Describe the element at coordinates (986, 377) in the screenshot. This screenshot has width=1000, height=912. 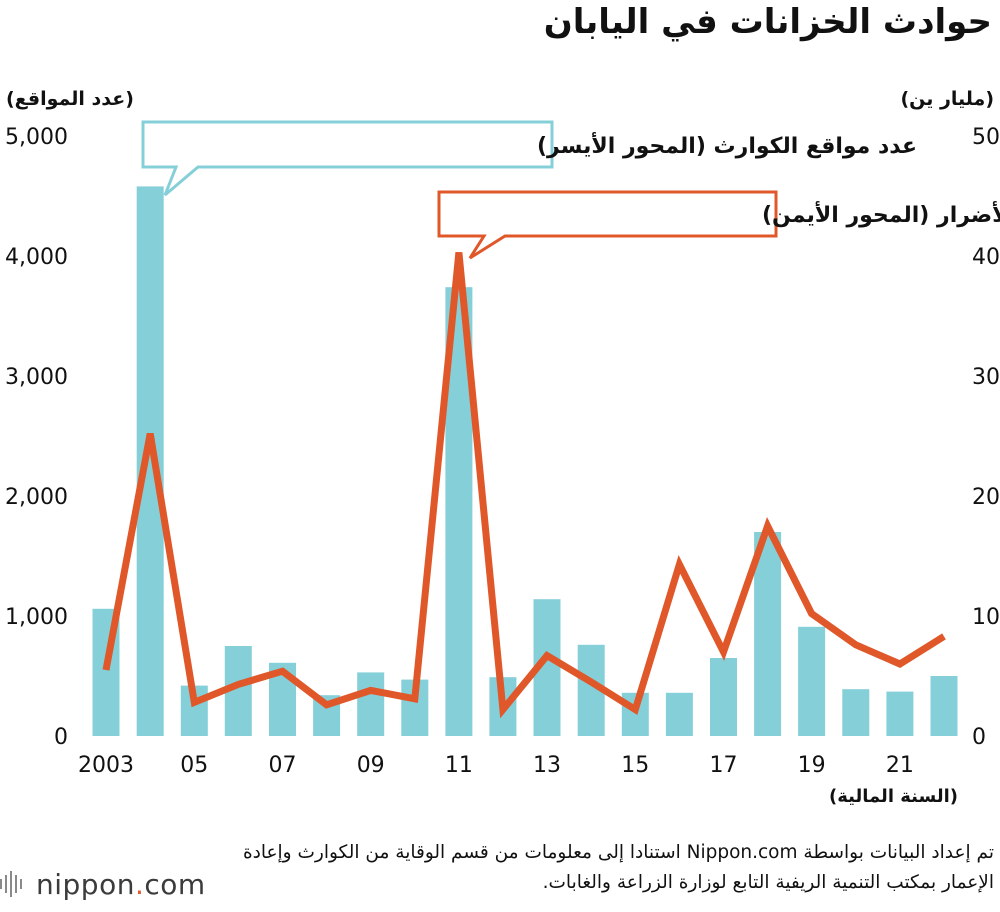
I see `y-right-tick-label: 30` at that location.